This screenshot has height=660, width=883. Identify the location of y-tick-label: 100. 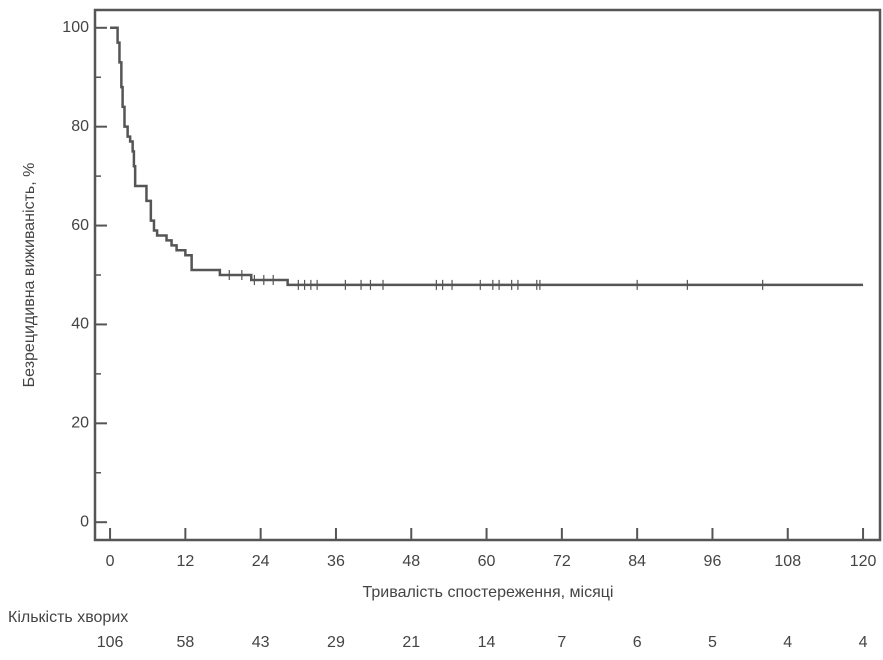
(75, 27).